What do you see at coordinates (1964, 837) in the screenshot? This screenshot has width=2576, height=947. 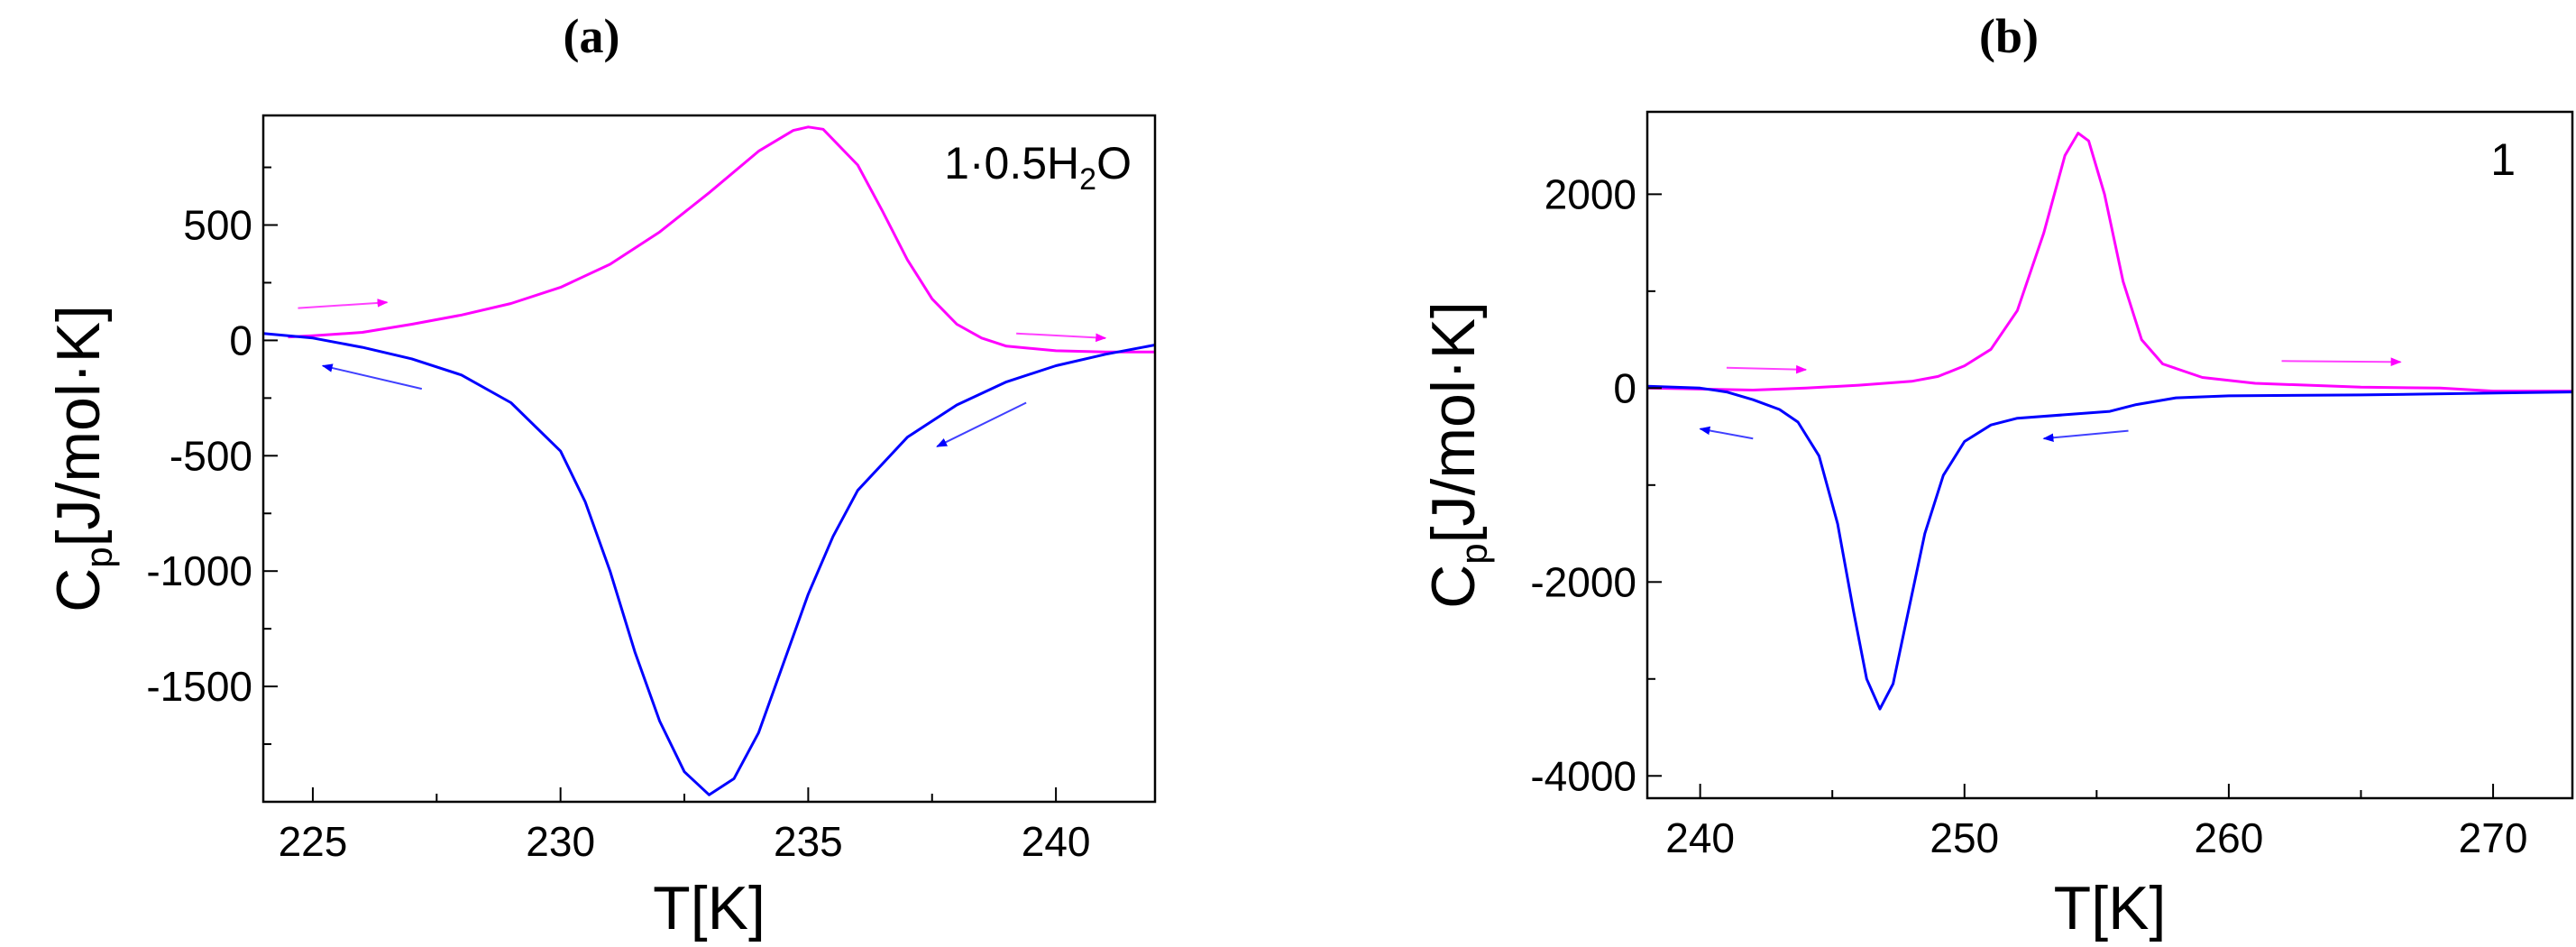 I see `x-tick-label: 250` at bounding box center [1964, 837].